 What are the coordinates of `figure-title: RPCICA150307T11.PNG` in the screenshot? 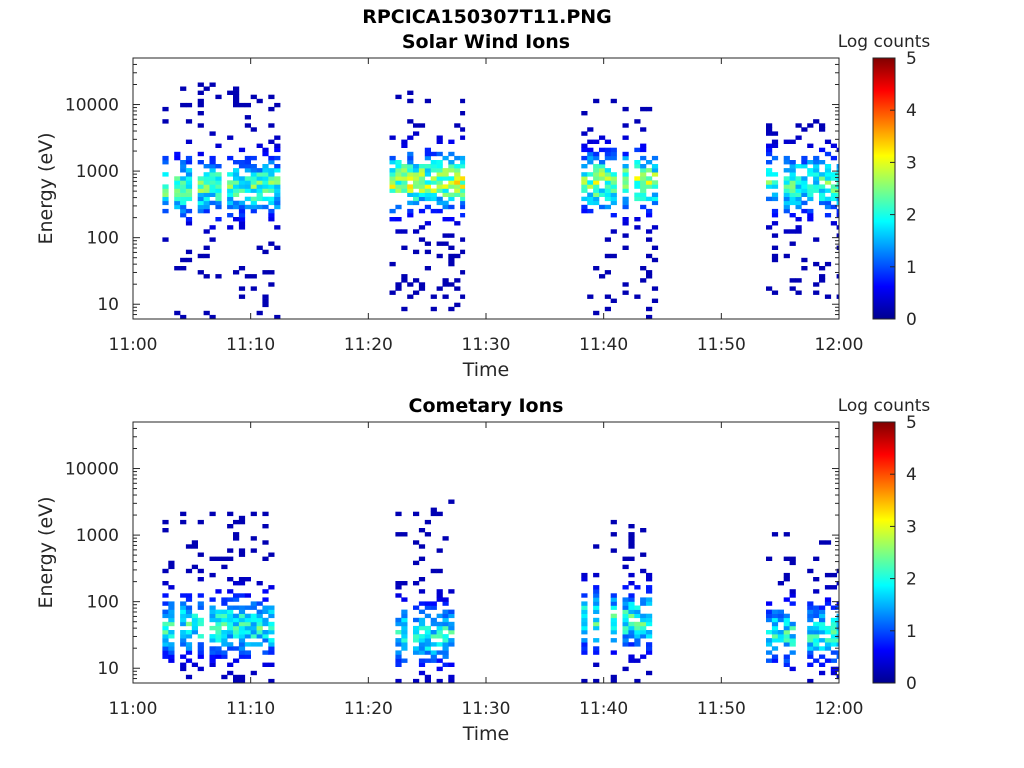 It's located at (487, 17).